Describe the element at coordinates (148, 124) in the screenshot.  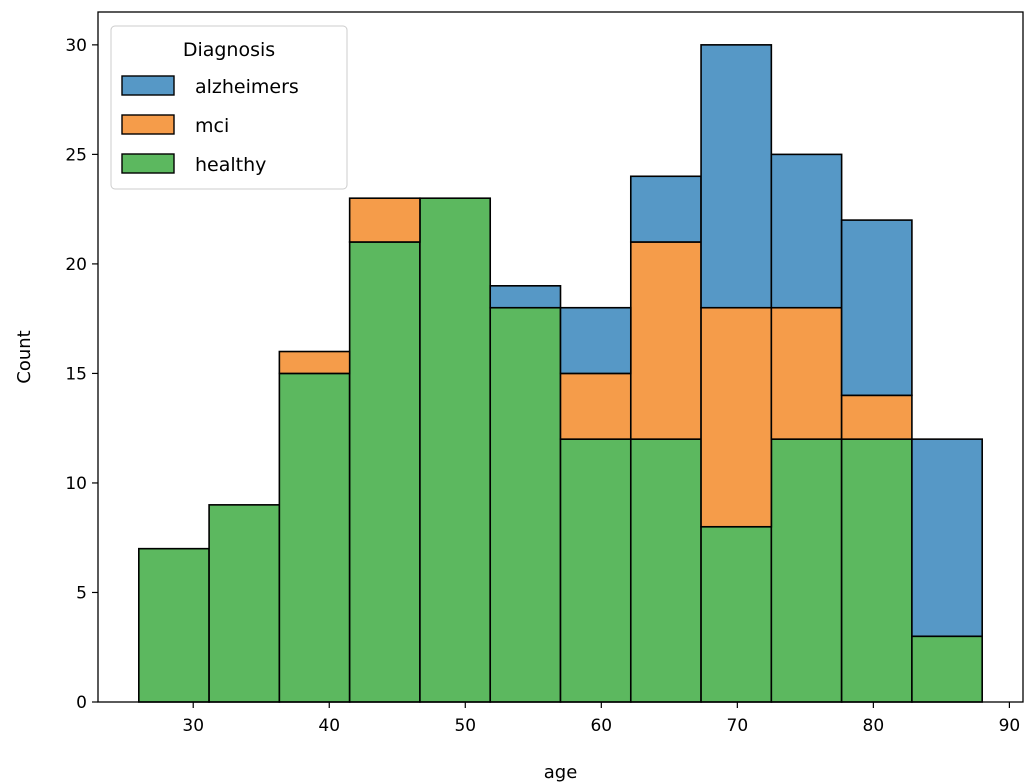
I see `legend-swatch-mci` at that location.